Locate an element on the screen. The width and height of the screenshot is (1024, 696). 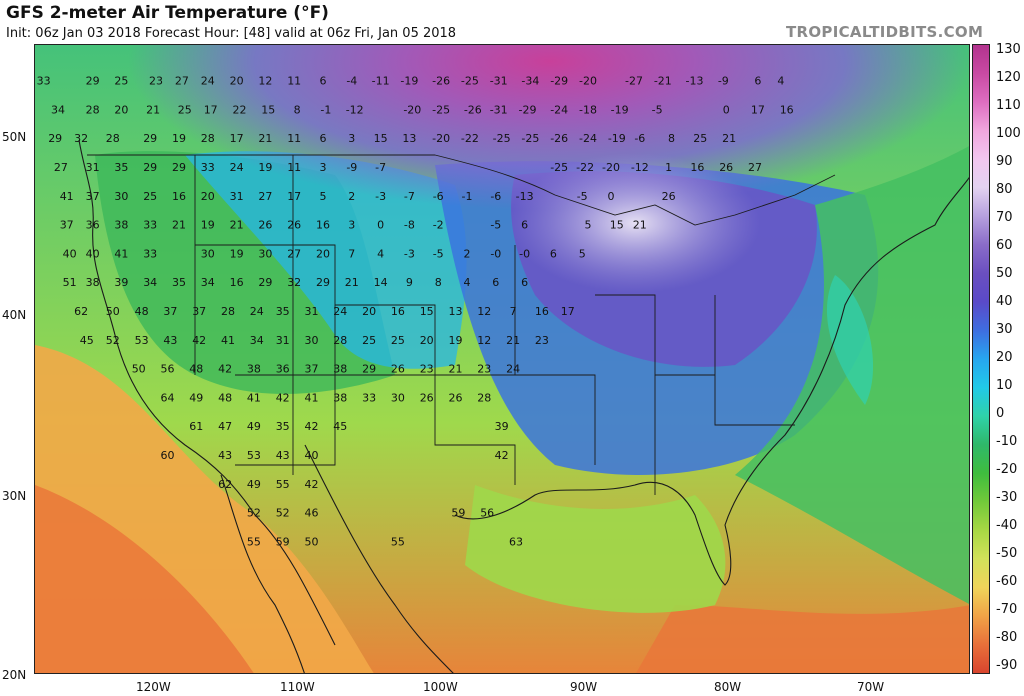
colorbar is located at coordinates (981, 359).